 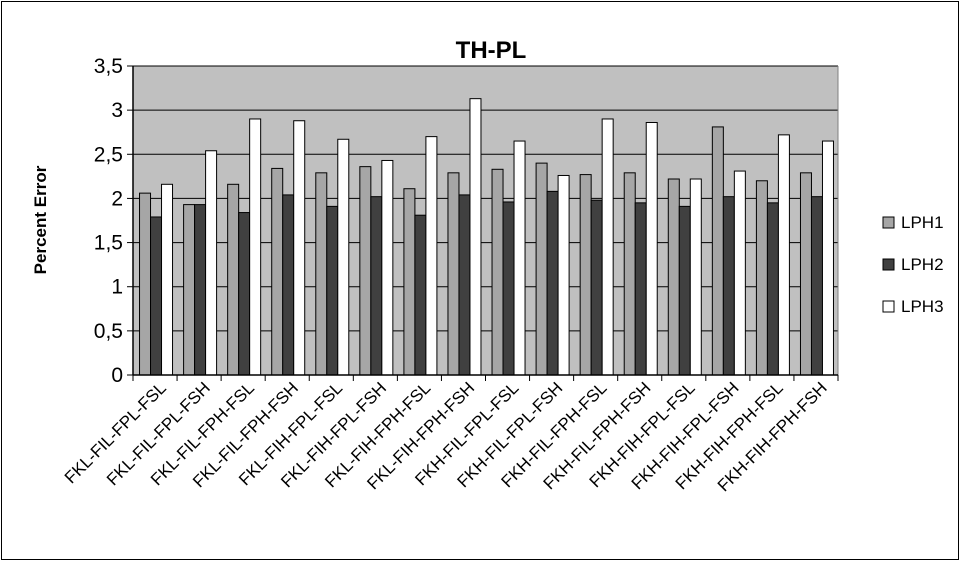 What do you see at coordinates (922, 264) in the screenshot?
I see `legend-label-lph2: LPH2` at bounding box center [922, 264].